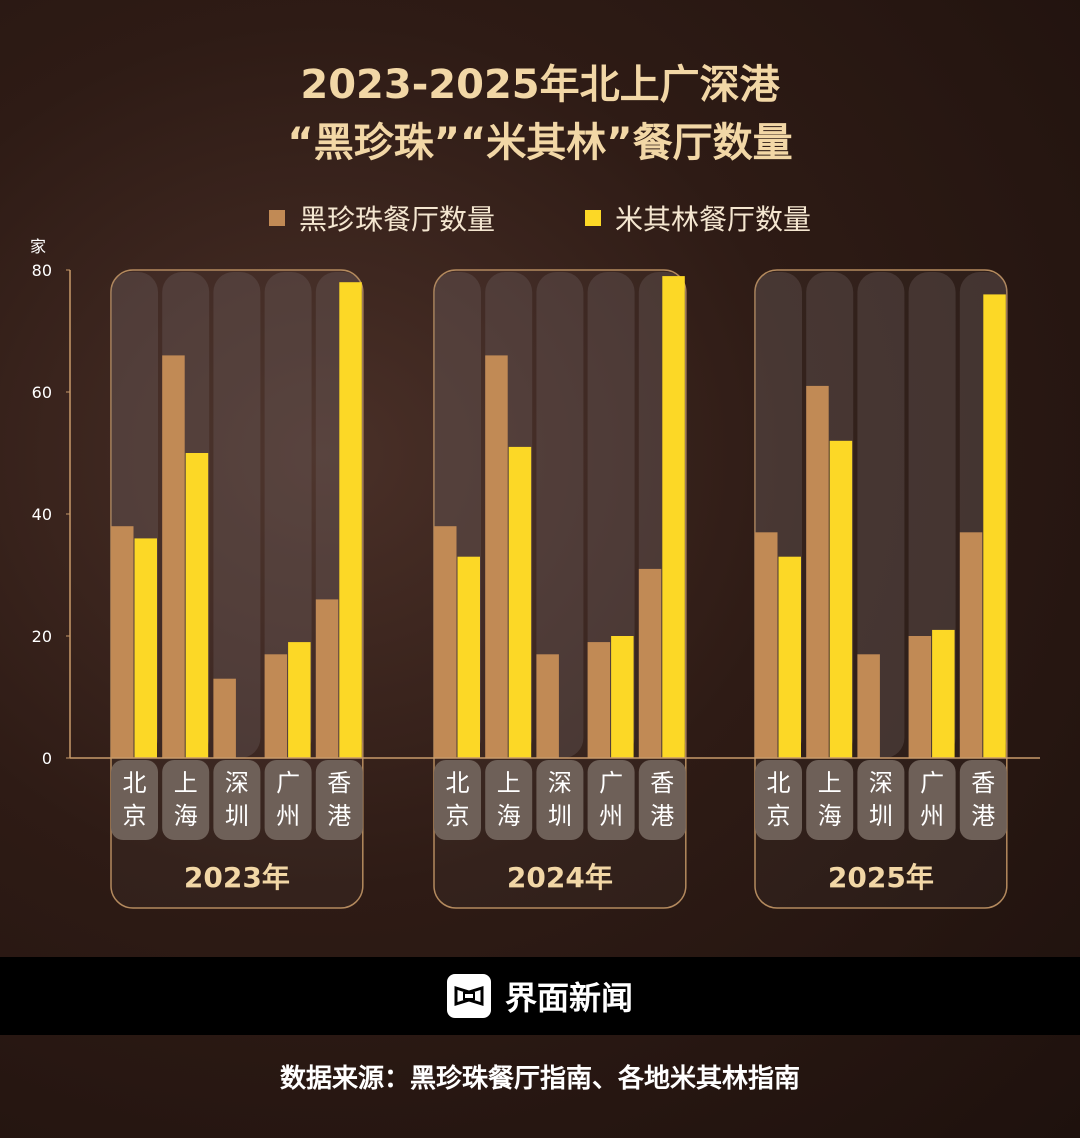 The width and height of the screenshot is (1080, 1138). Describe the element at coordinates (568, 998) in the screenshot. I see `brand-name: 界面新闻` at that location.